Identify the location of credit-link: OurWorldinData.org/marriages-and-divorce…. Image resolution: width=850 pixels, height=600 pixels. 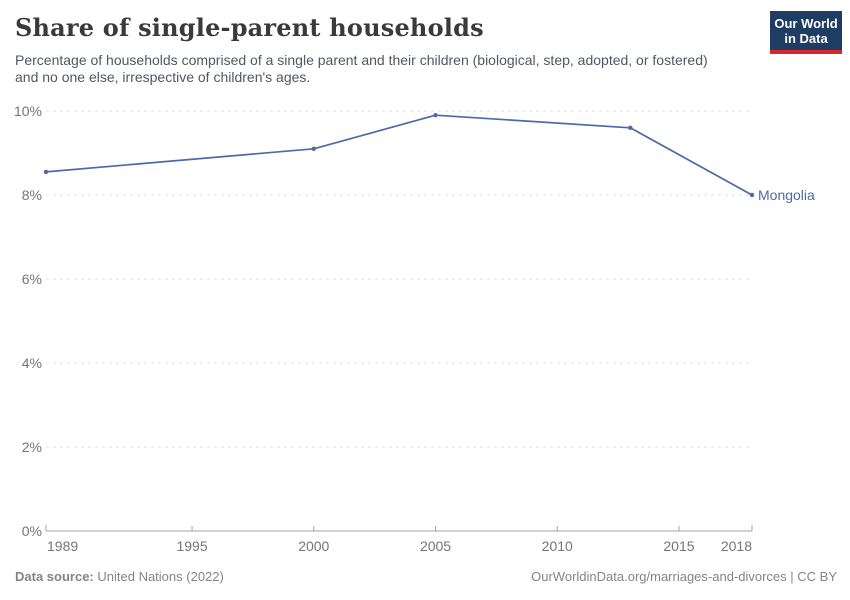
(684, 576).